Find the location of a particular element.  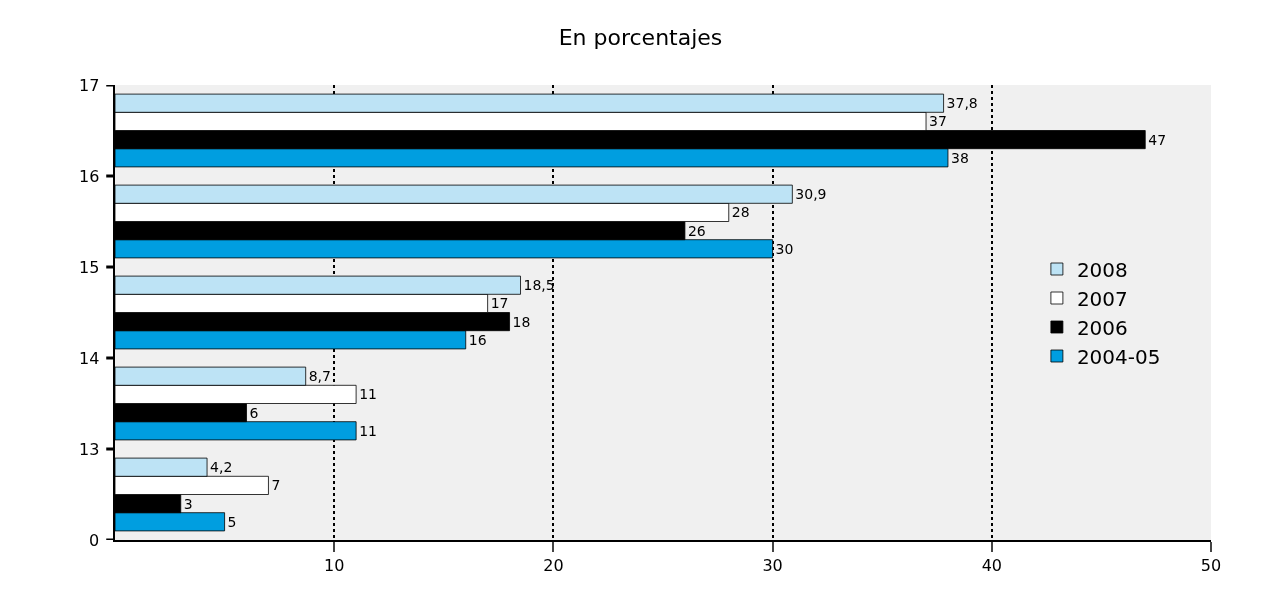

data-label: 6 is located at coordinates (254, 412).